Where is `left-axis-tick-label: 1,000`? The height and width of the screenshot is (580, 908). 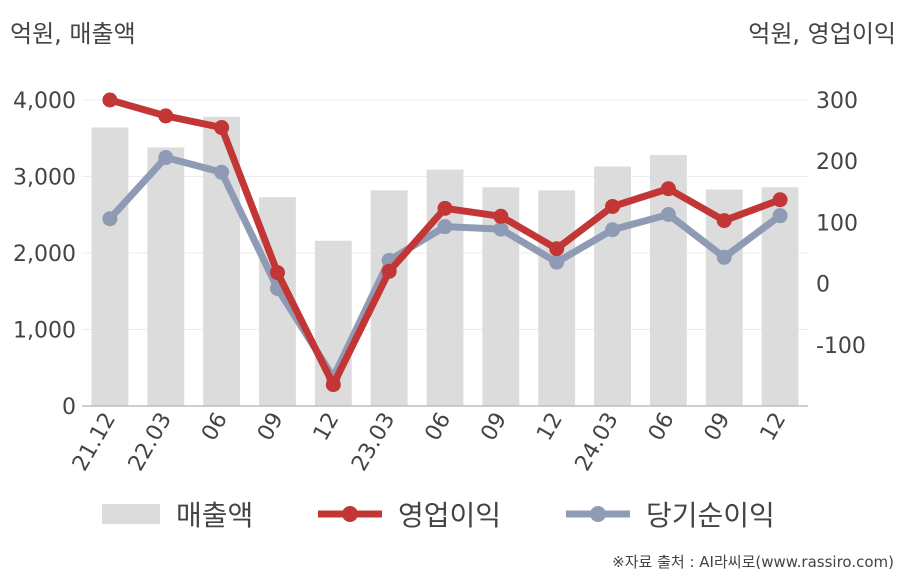 left-axis-tick-label: 1,000 is located at coordinates (44, 331).